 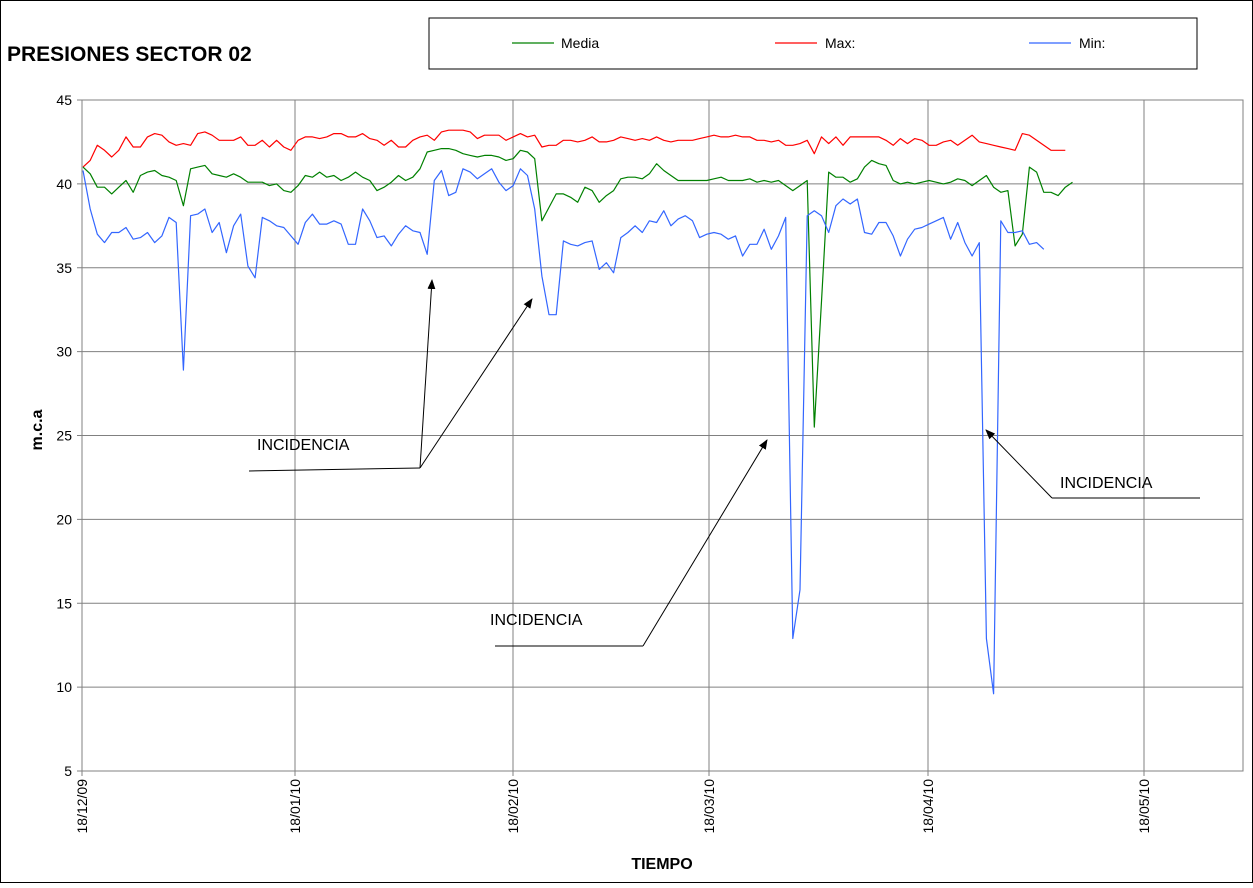 What do you see at coordinates (661, 864) in the screenshot?
I see `x-axis-title: TIEMPO` at bounding box center [661, 864].